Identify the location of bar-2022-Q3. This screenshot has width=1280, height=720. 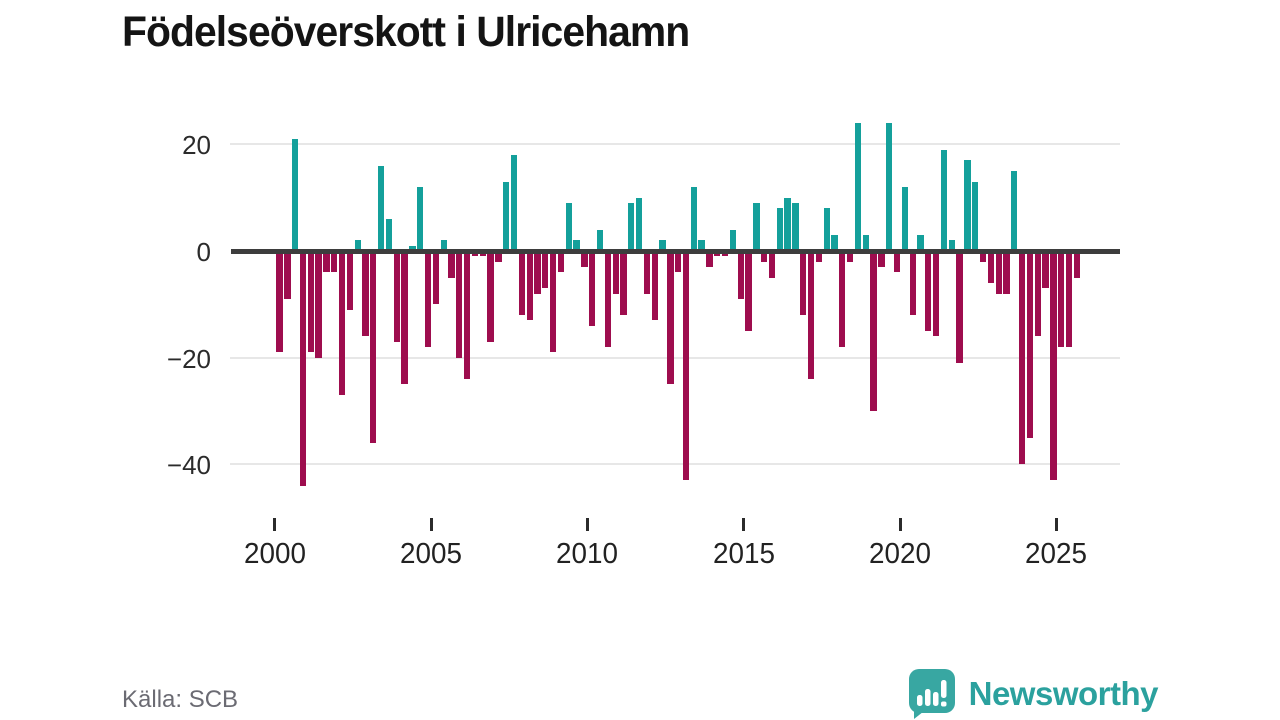
(983, 256).